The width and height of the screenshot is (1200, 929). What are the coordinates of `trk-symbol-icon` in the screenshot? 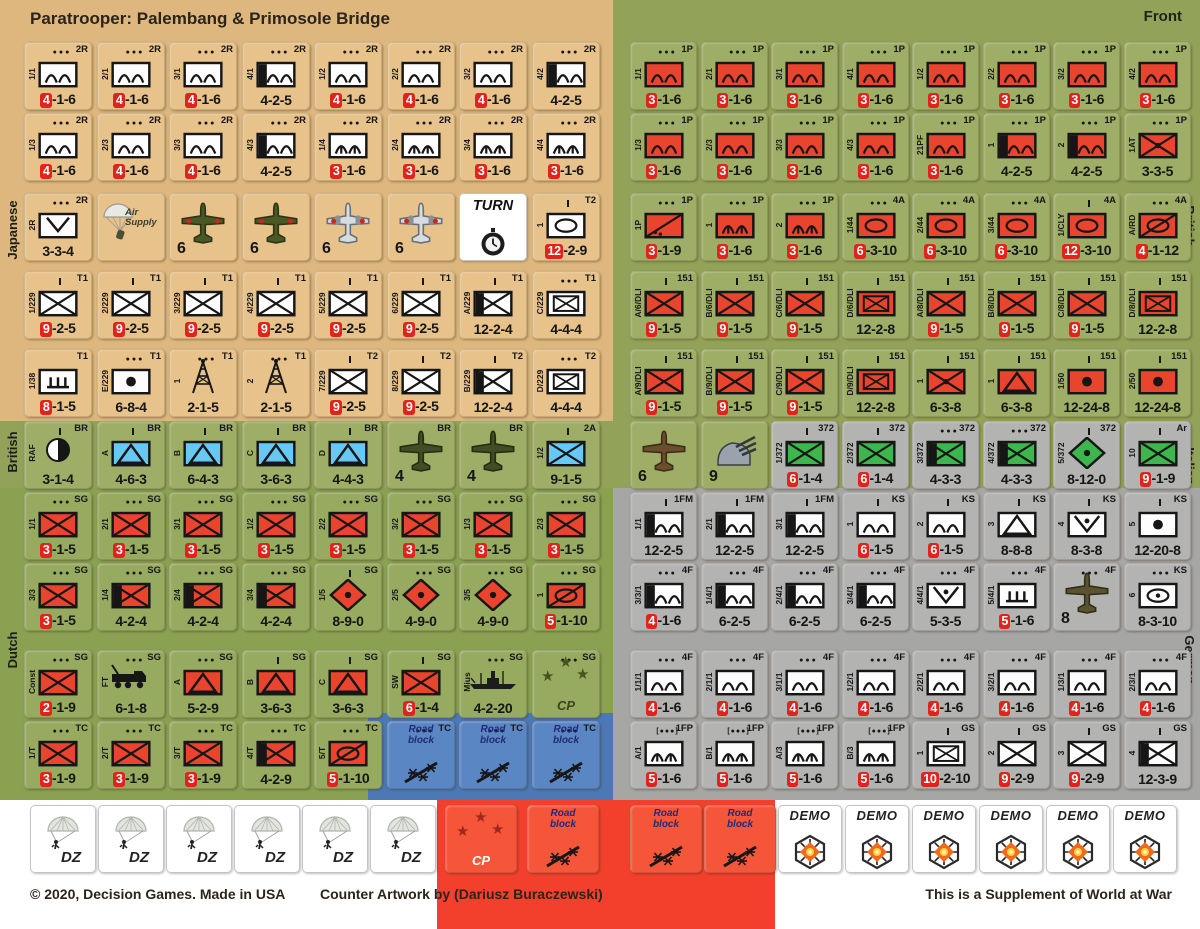 It's located at (131, 676).